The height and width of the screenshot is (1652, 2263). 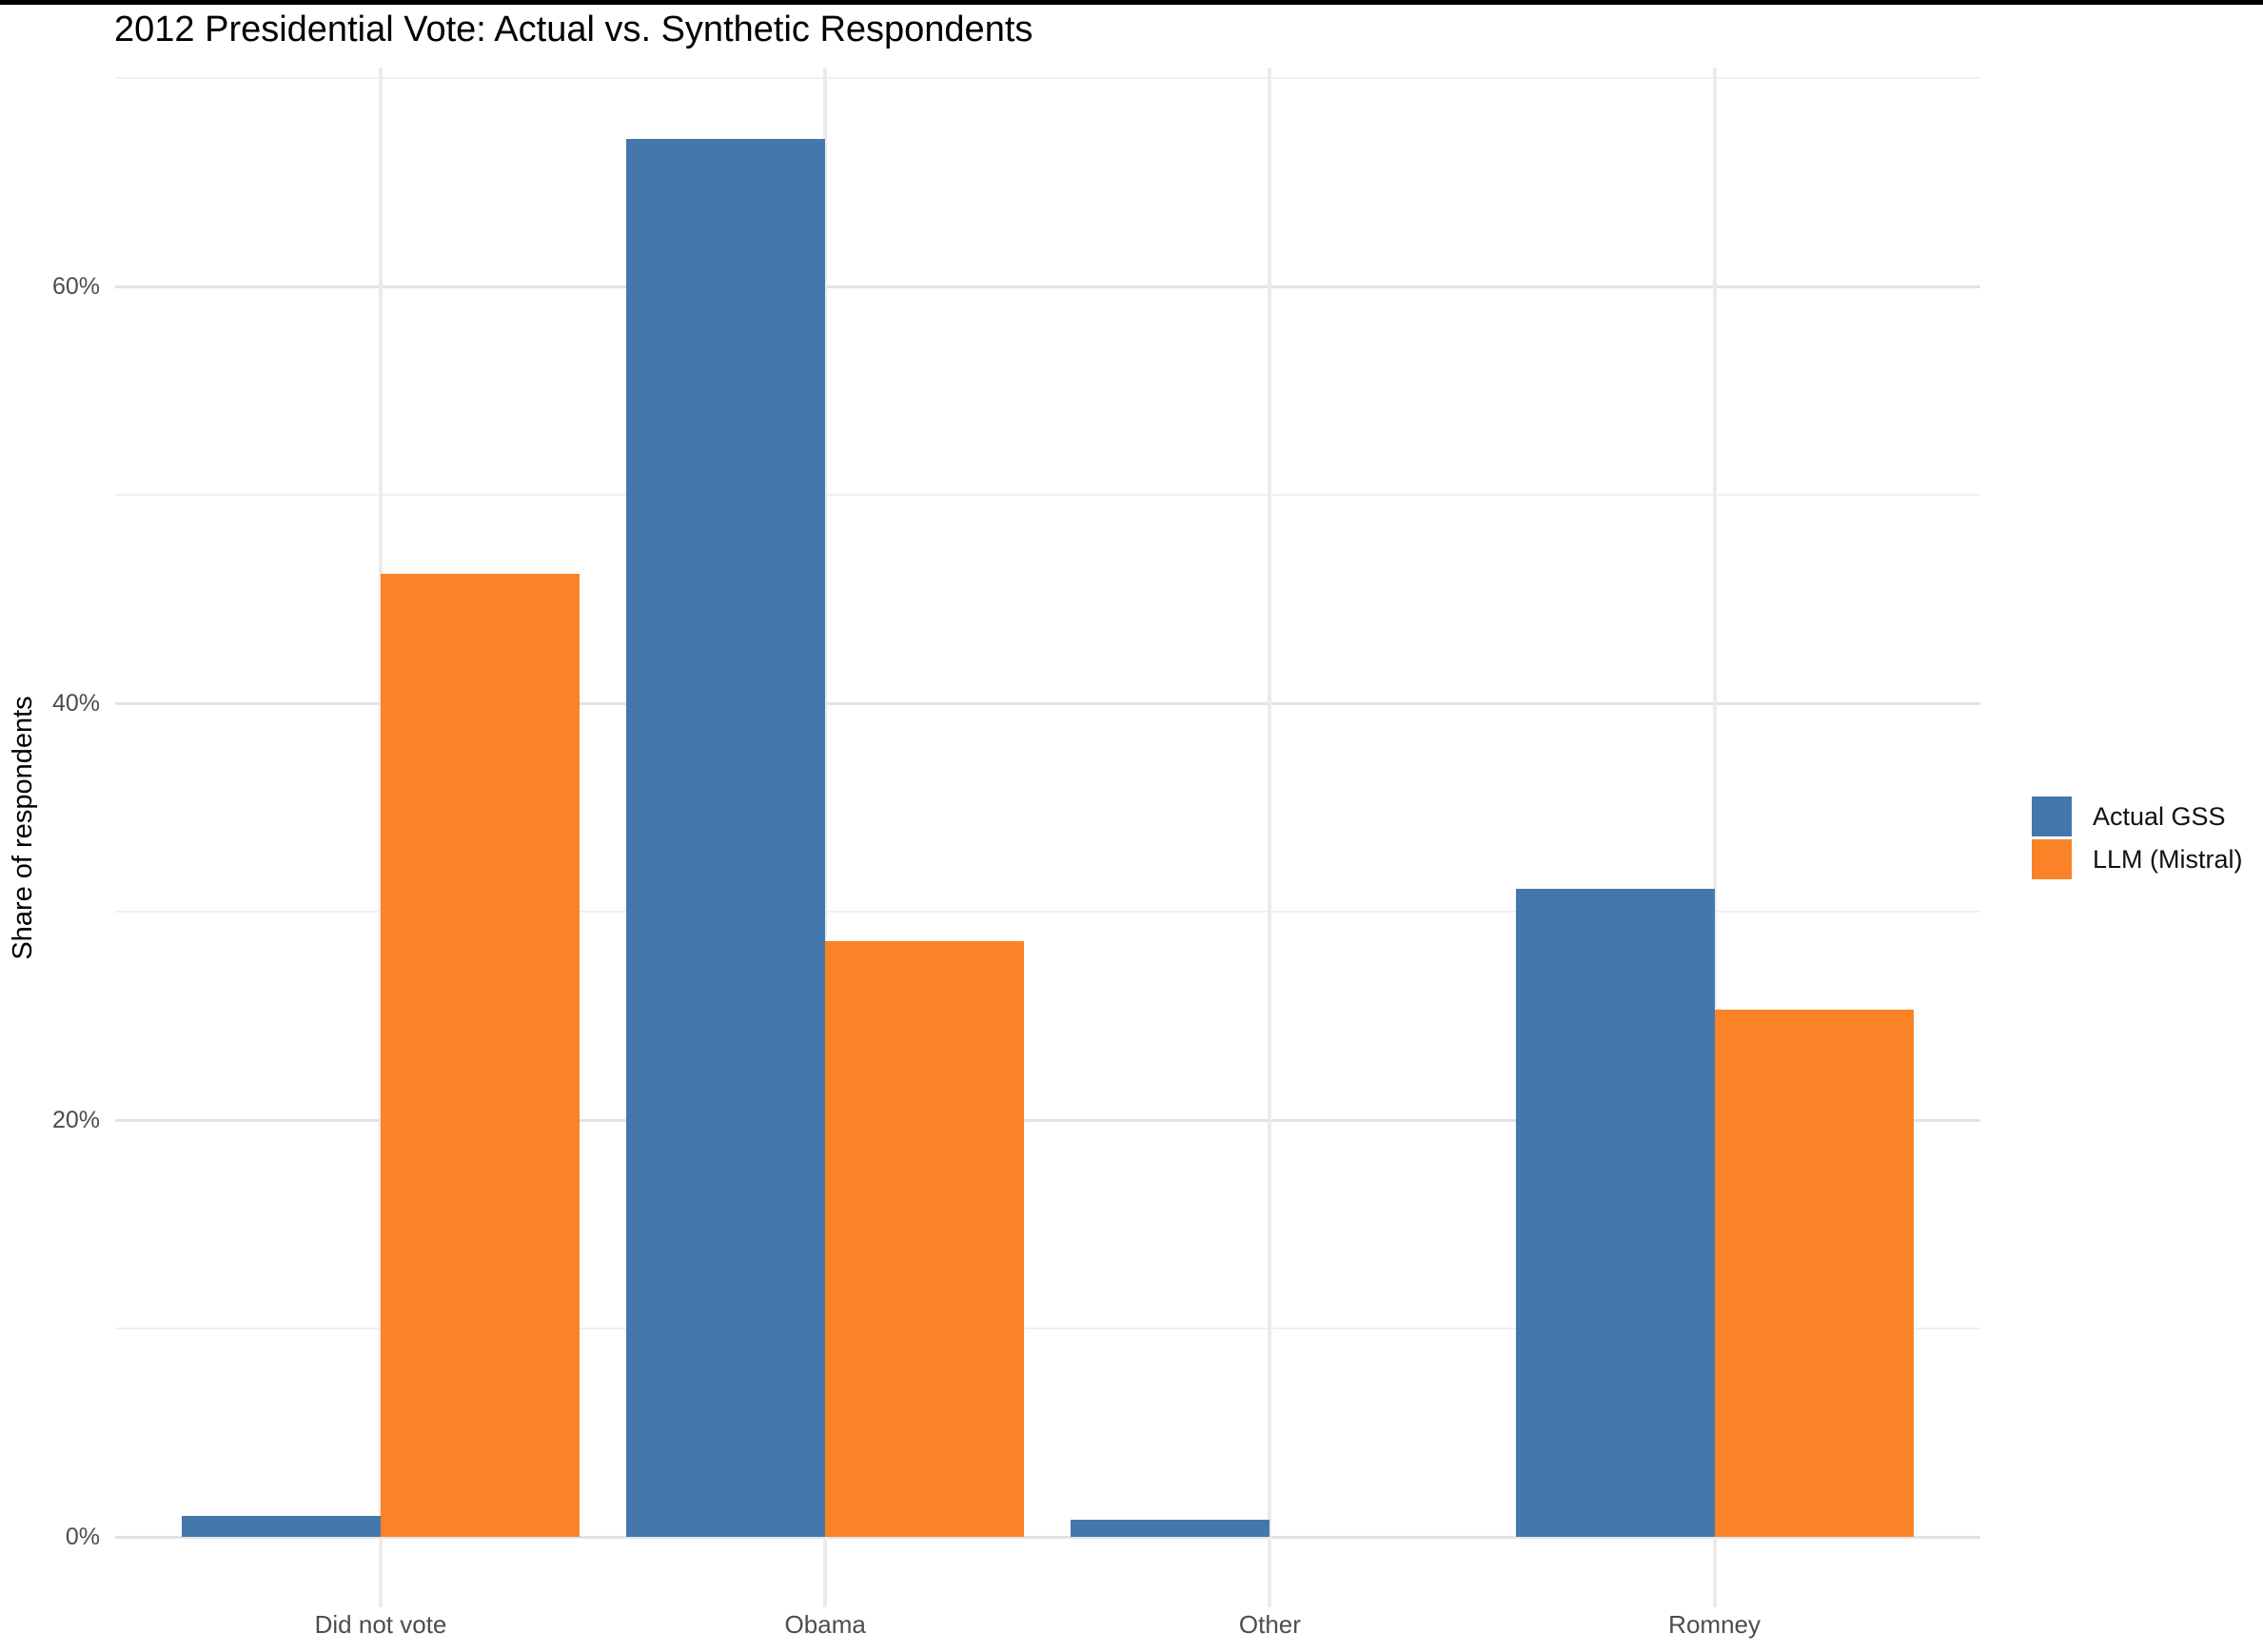 What do you see at coordinates (1714, 838) in the screenshot?
I see `gridline-x-romney` at bounding box center [1714, 838].